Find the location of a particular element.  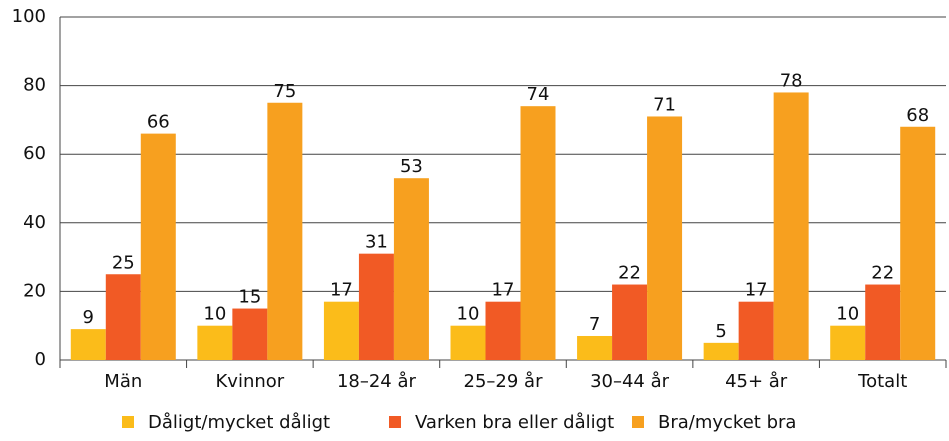

value-label: 5 is located at coordinates (720, 331).